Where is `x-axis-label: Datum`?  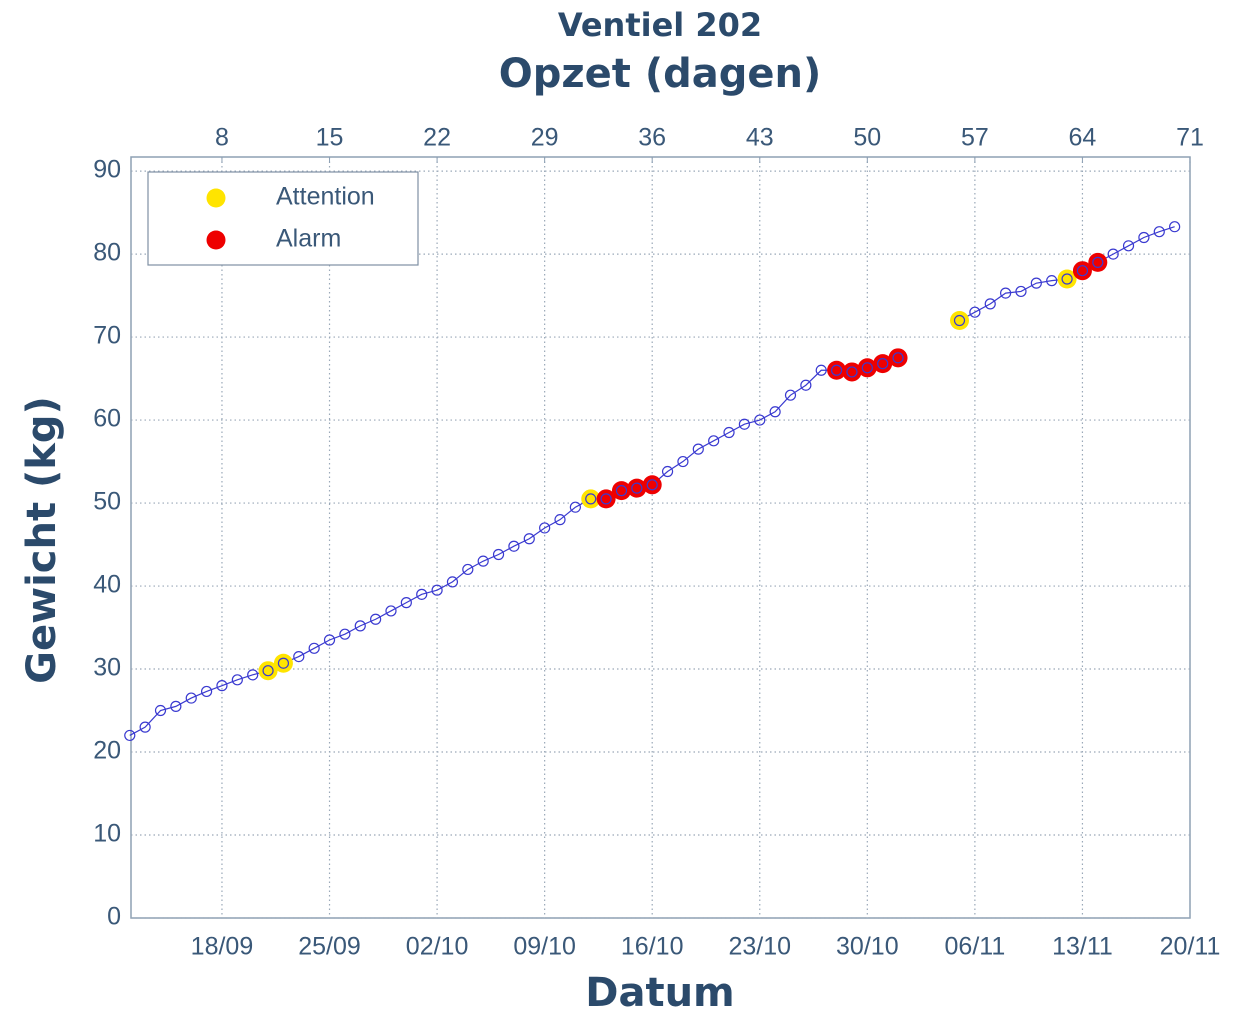
x-axis-label: Datum is located at coordinates (659, 993).